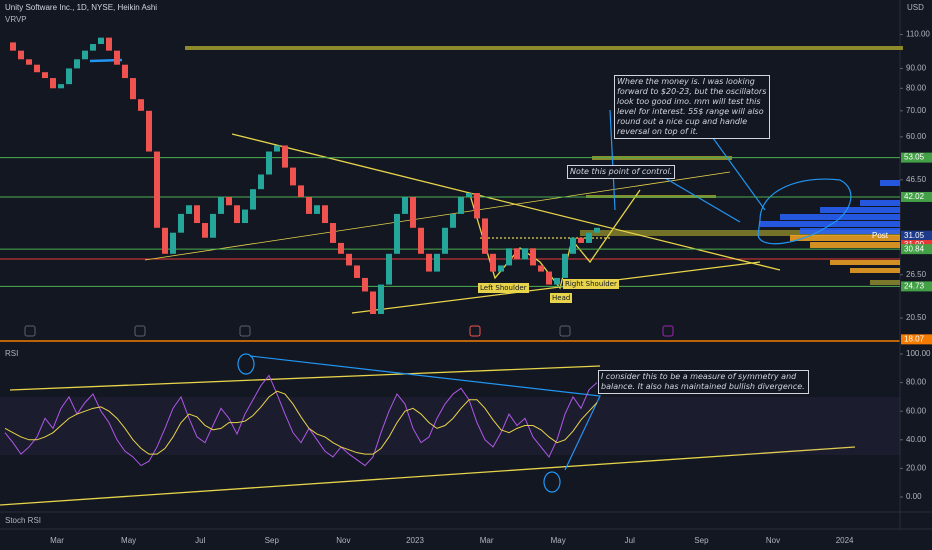 The width and height of the screenshot is (932, 550). What do you see at coordinates (916, 317) in the screenshot?
I see `y-tick-label: 20.50` at bounding box center [916, 317].